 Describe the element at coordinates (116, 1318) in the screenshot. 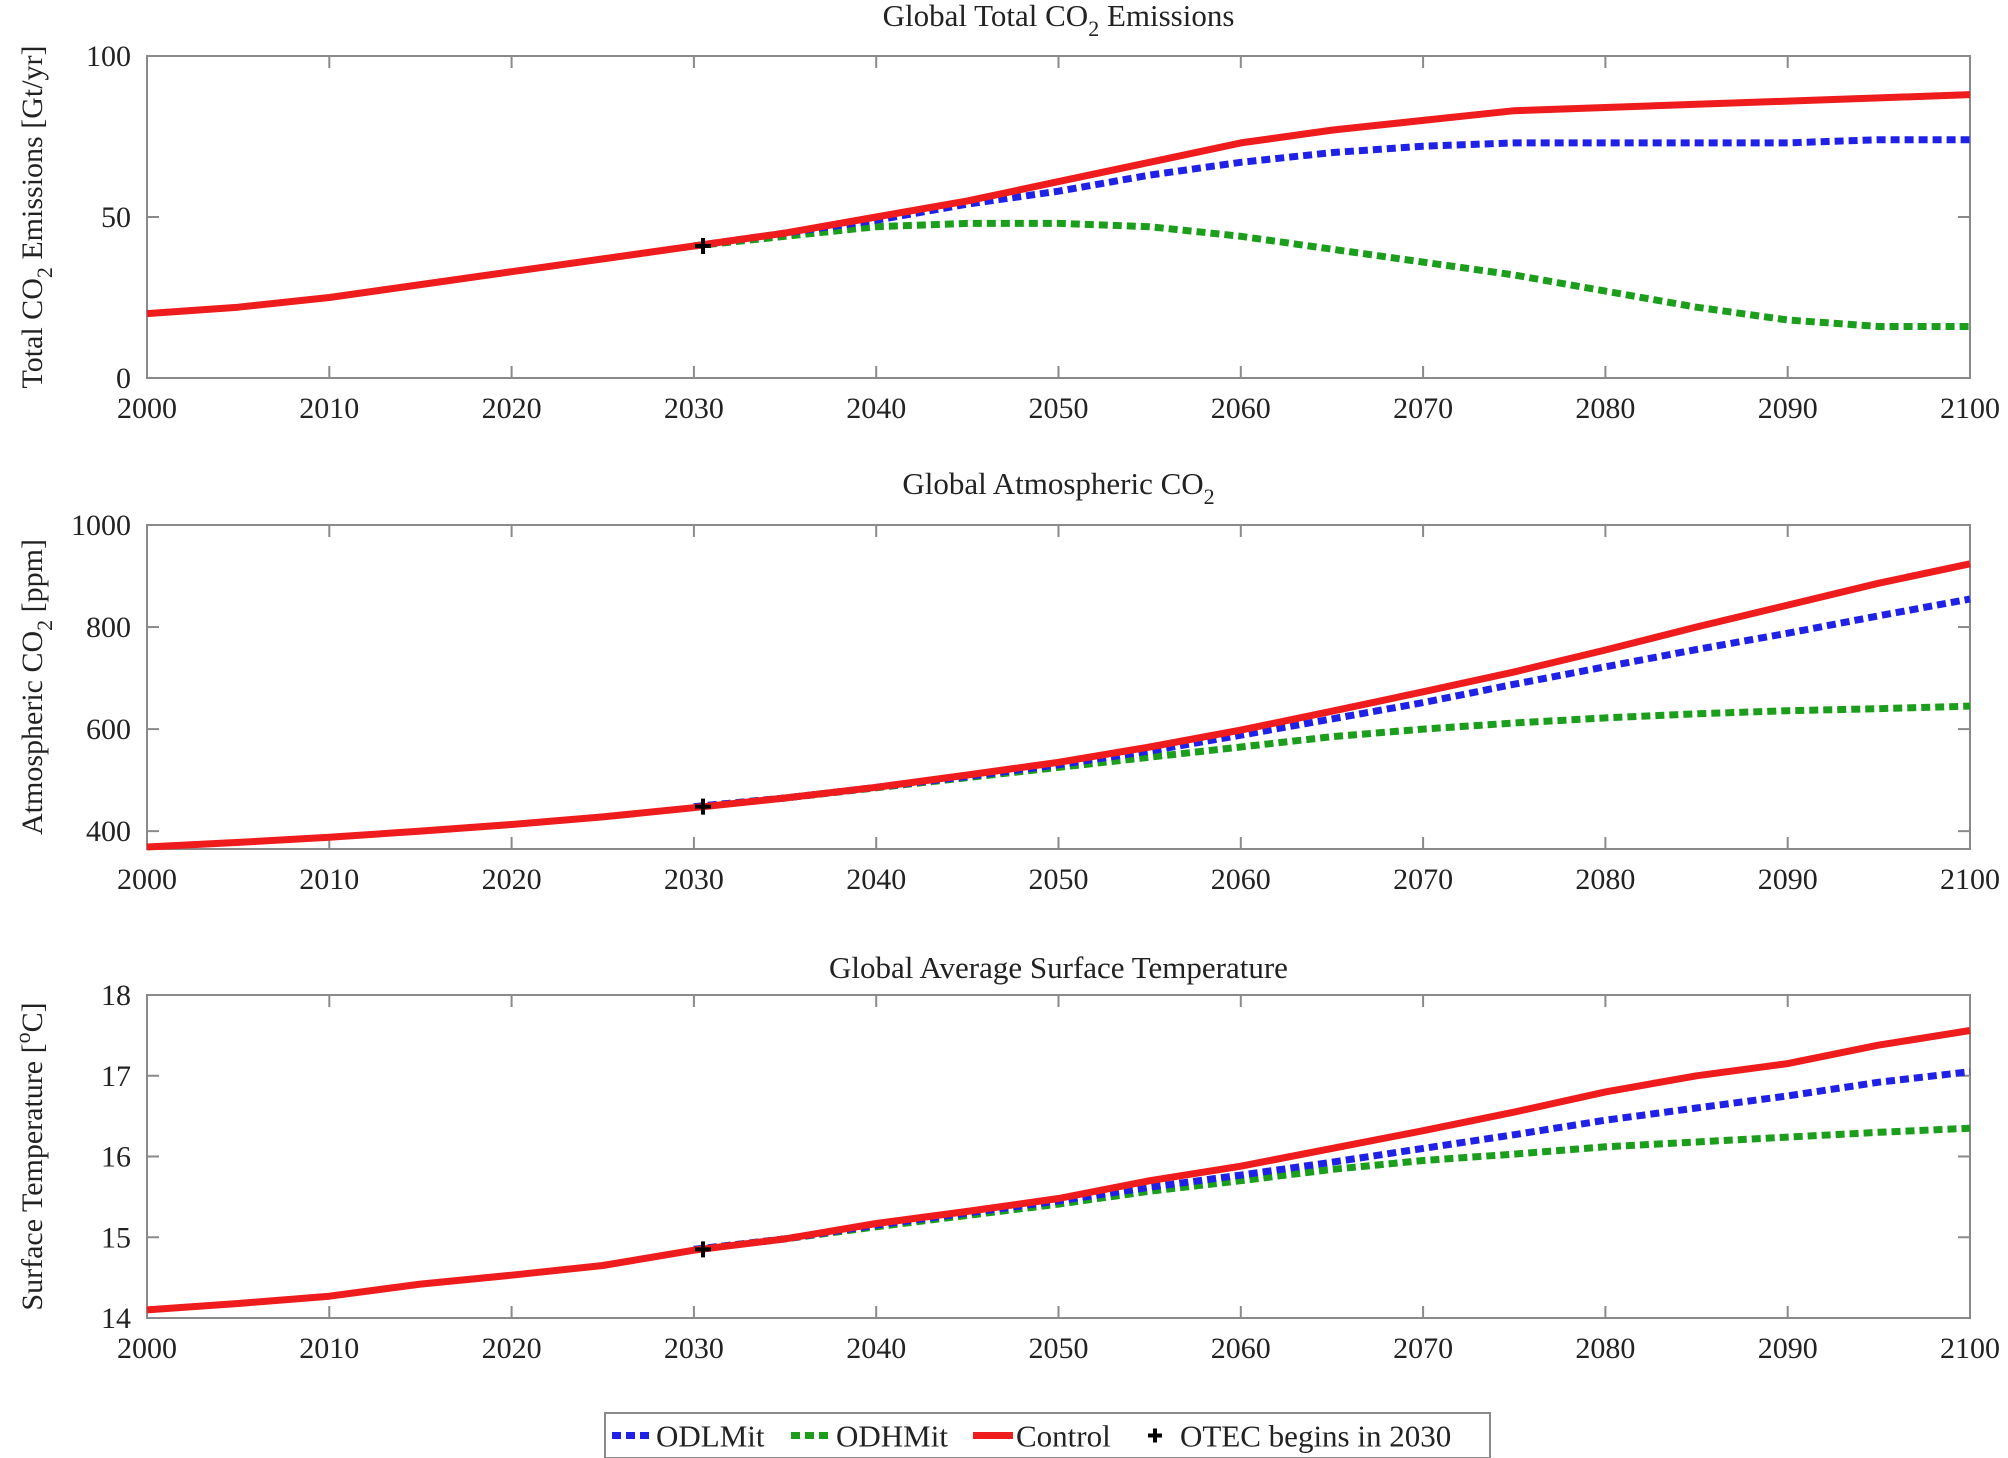

I see `y-tick-label: 14` at that location.